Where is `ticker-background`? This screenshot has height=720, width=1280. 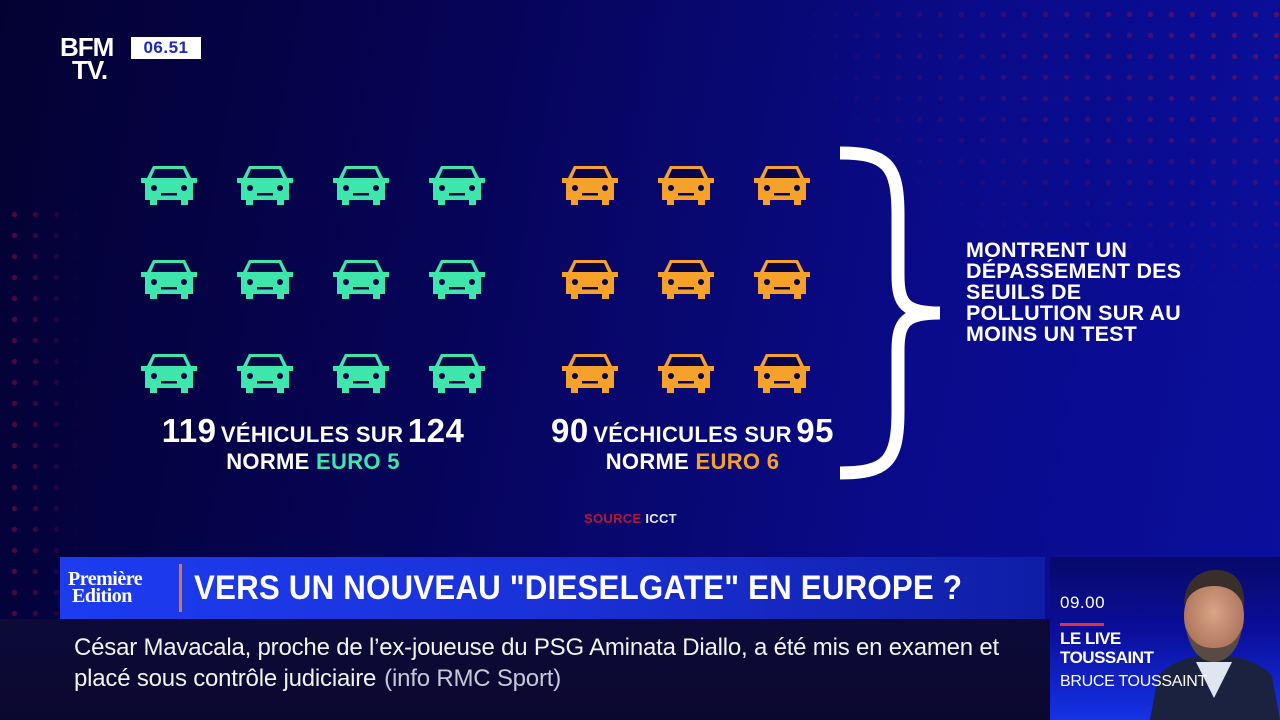
ticker-background is located at coordinates (525, 669).